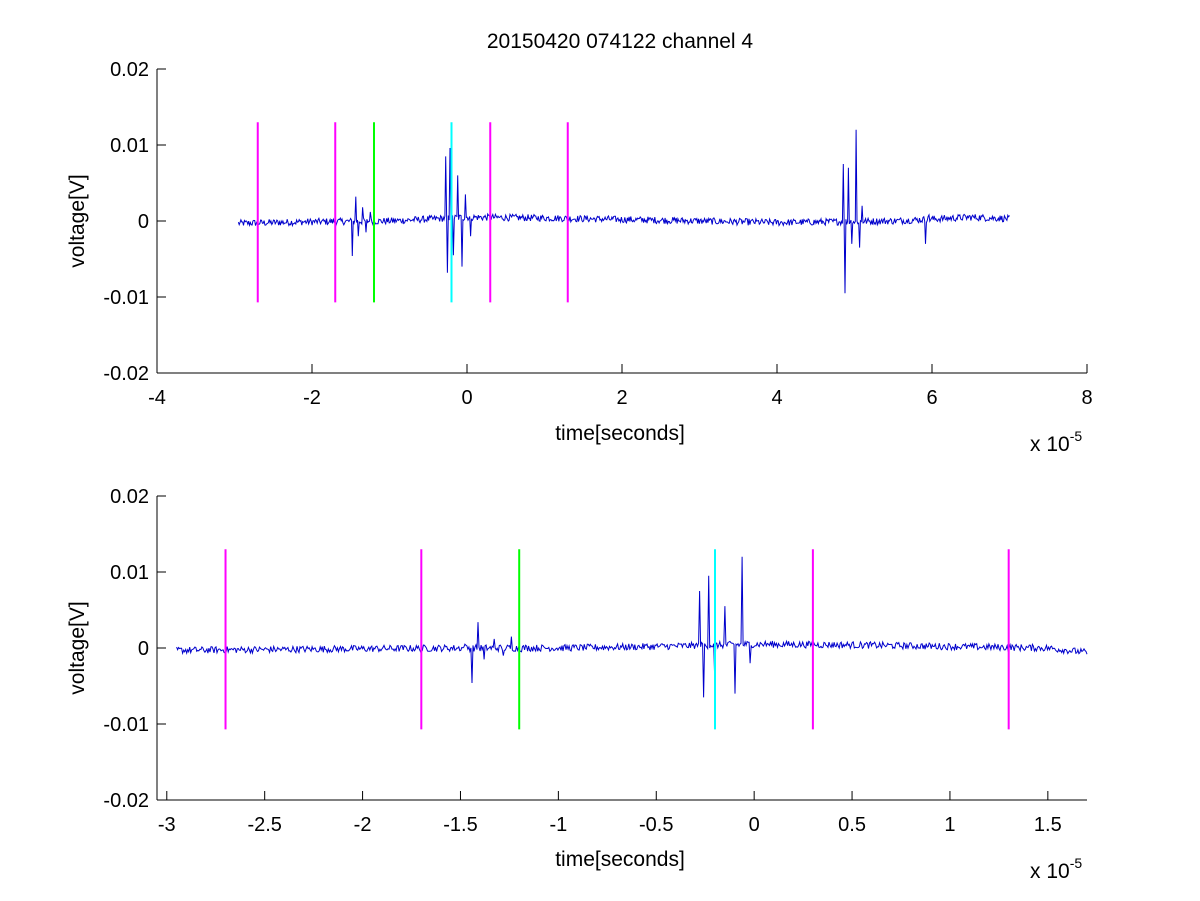  Describe the element at coordinates (126, 298) in the screenshot. I see `top-plot-y-tick-label: -0.01` at that location.